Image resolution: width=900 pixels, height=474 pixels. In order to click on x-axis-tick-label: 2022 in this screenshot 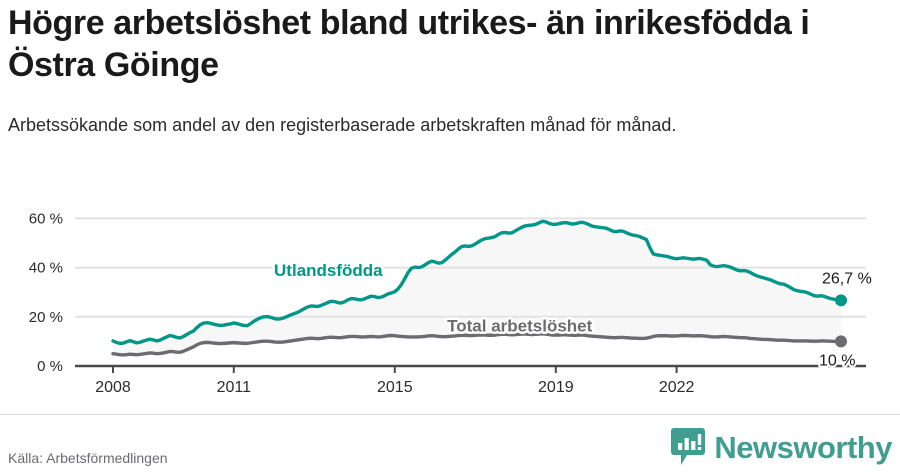, I will do `click(677, 387)`.